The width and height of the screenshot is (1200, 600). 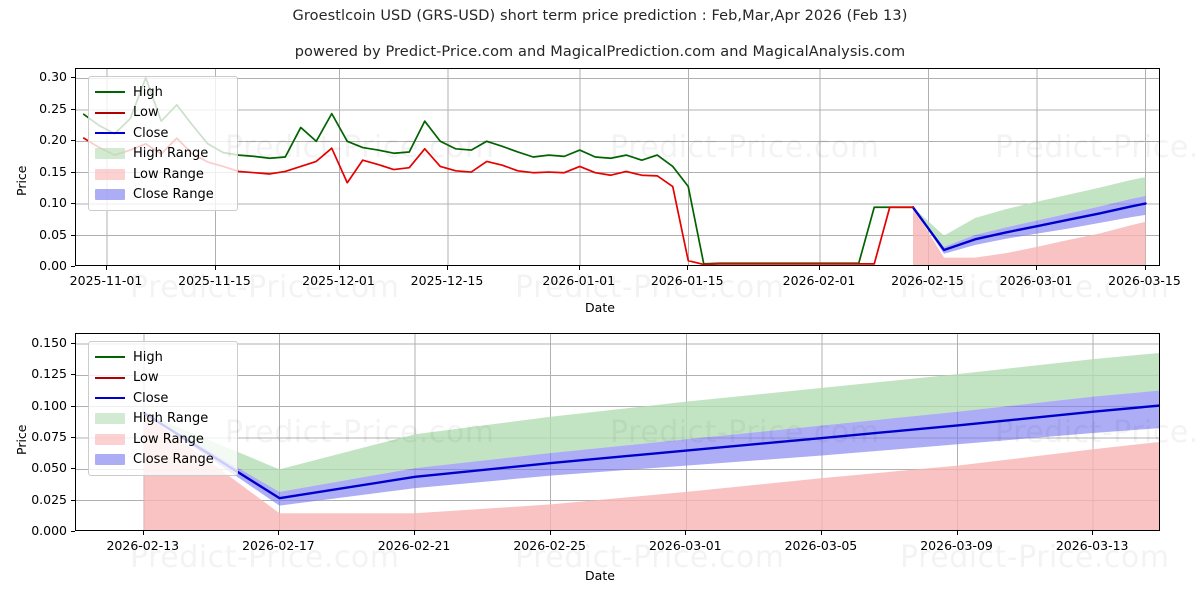 I want to click on overview-legend-item: Close Range, so click(x=162, y=195).